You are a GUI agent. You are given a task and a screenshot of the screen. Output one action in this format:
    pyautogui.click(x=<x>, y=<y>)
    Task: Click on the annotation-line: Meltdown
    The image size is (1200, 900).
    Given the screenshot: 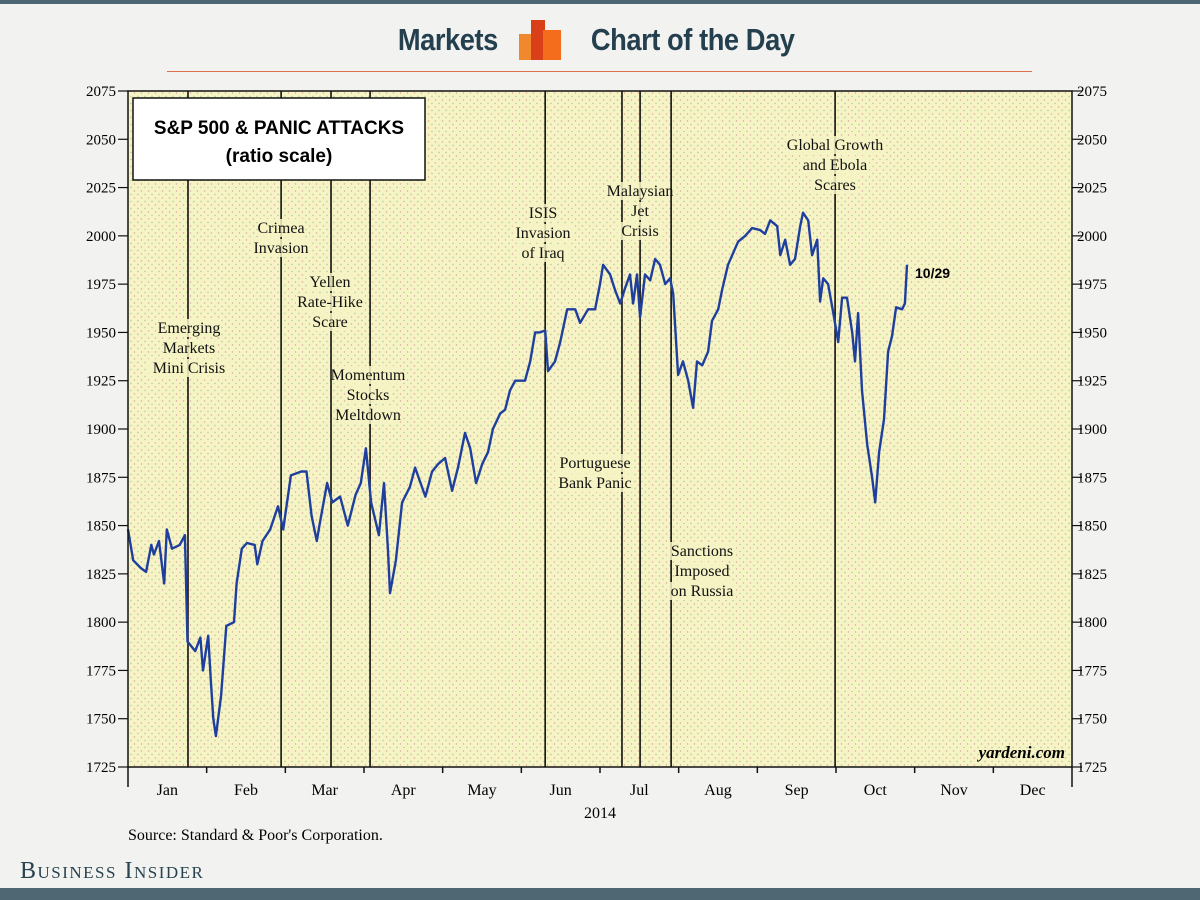 What is the action you would take?
    pyautogui.click(x=368, y=415)
    